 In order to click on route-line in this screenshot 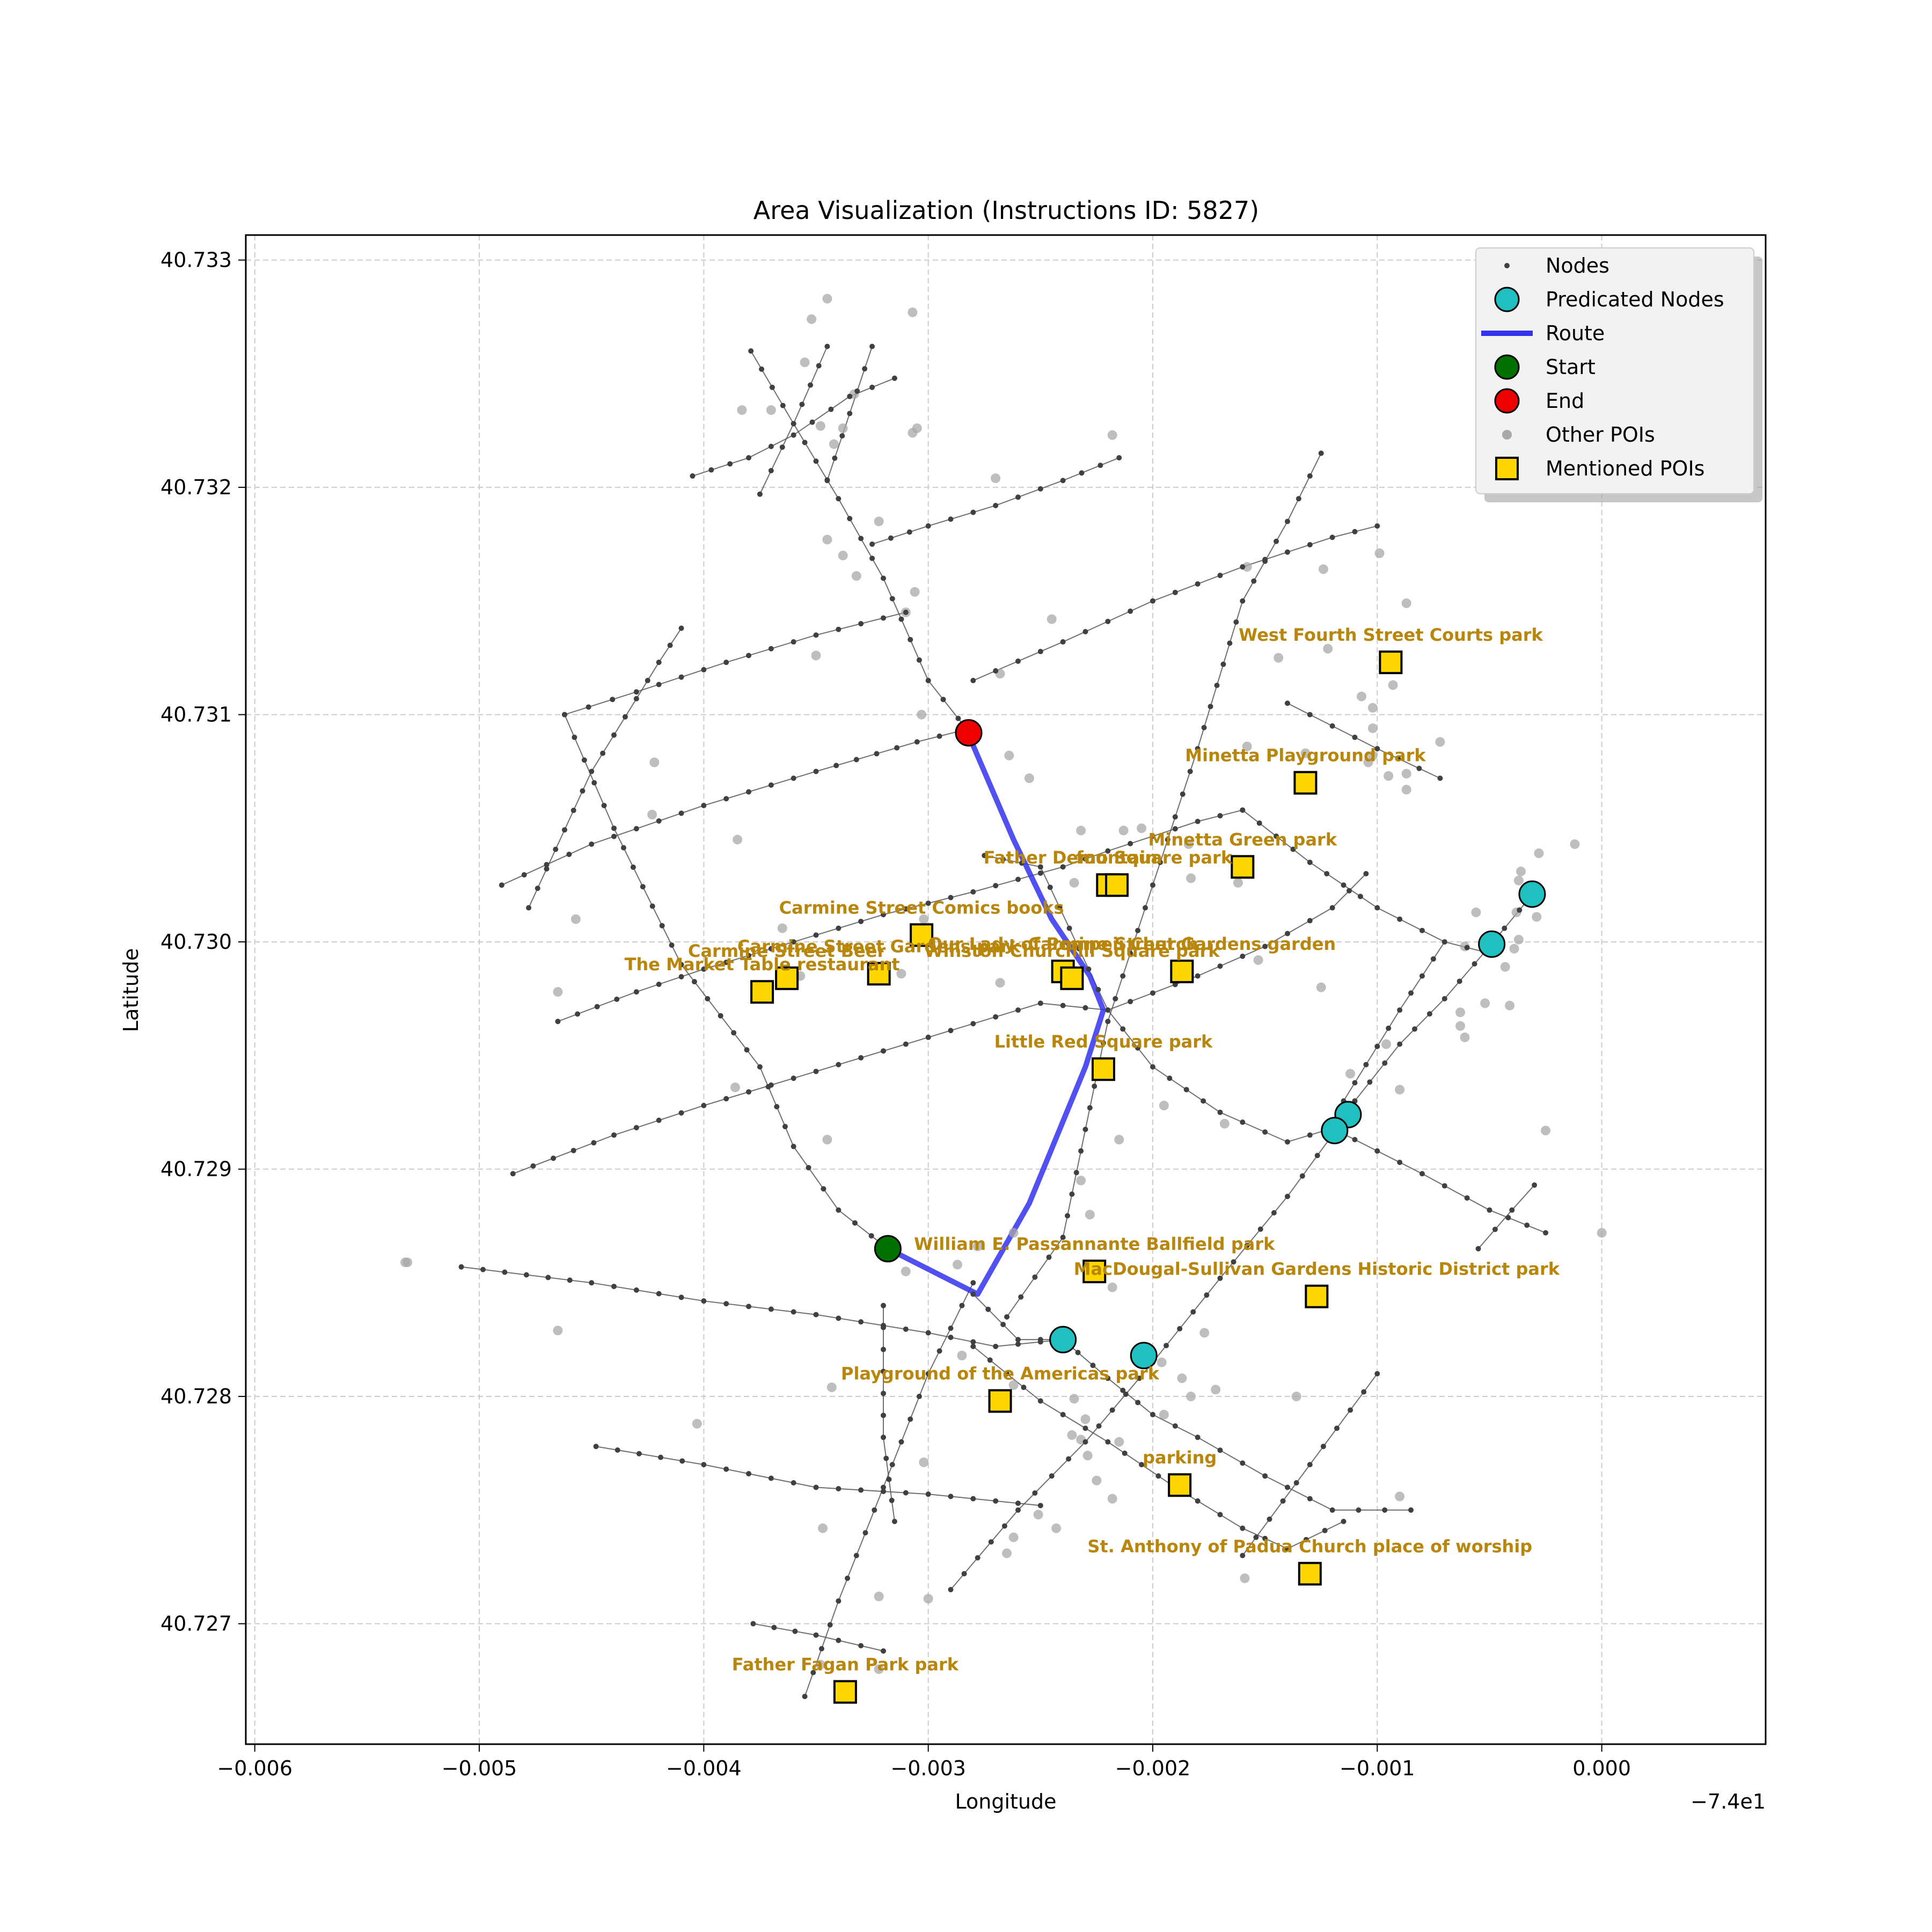, I will do `click(994, 1015)`.